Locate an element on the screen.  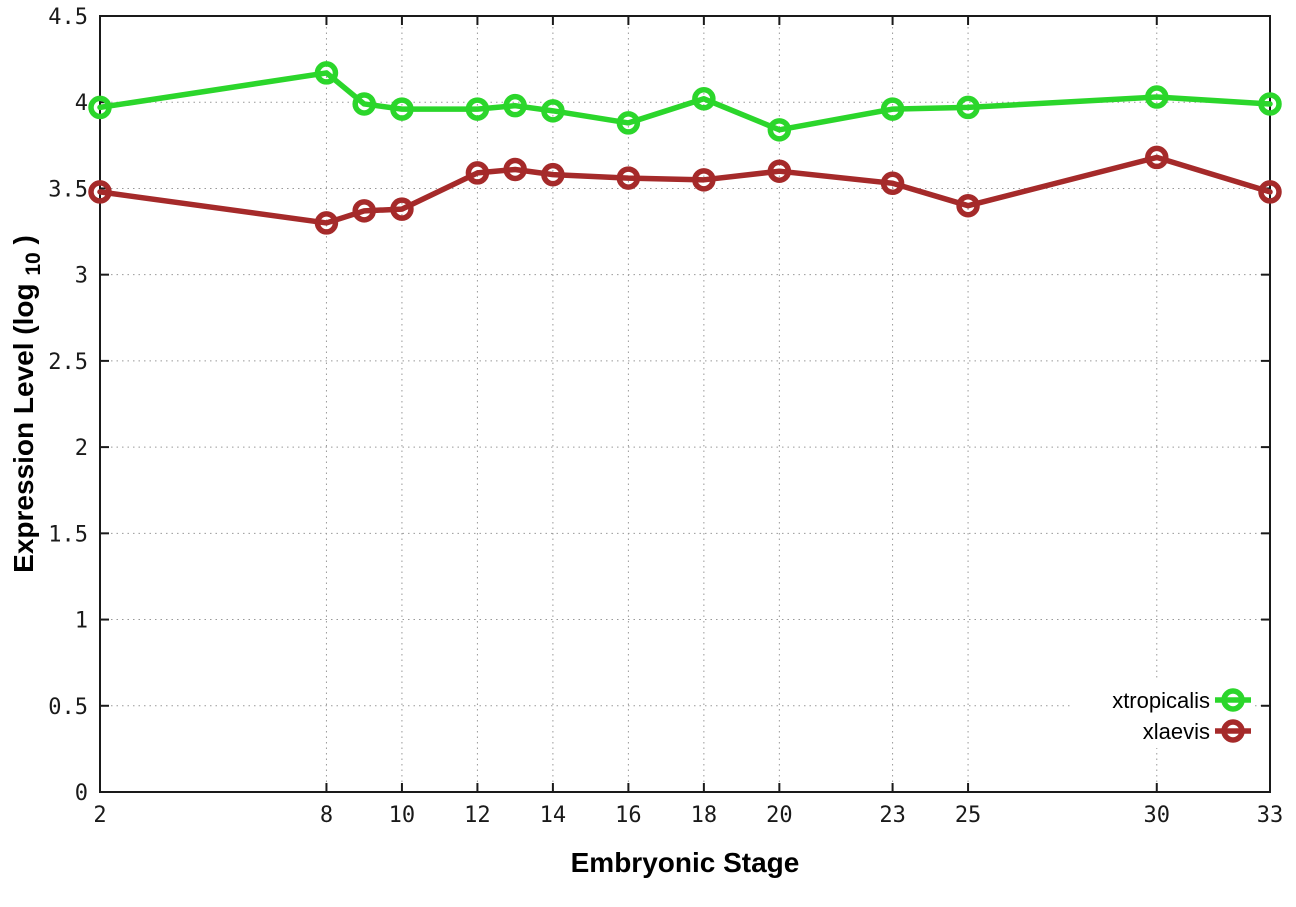
y-axis-title: Expression Level (log 10 ) is located at coordinates (27, 404).